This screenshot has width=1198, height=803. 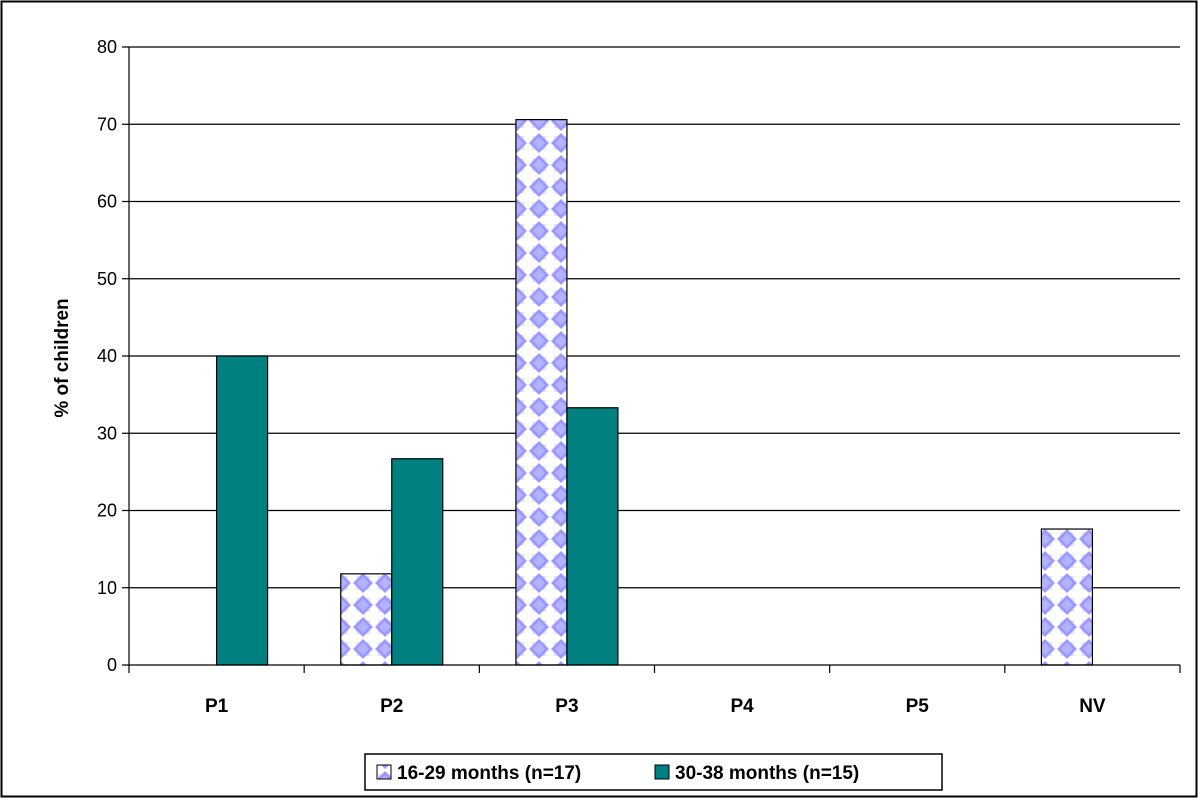 What do you see at coordinates (107, 356) in the screenshot?
I see `y-tick-label: 40` at bounding box center [107, 356].